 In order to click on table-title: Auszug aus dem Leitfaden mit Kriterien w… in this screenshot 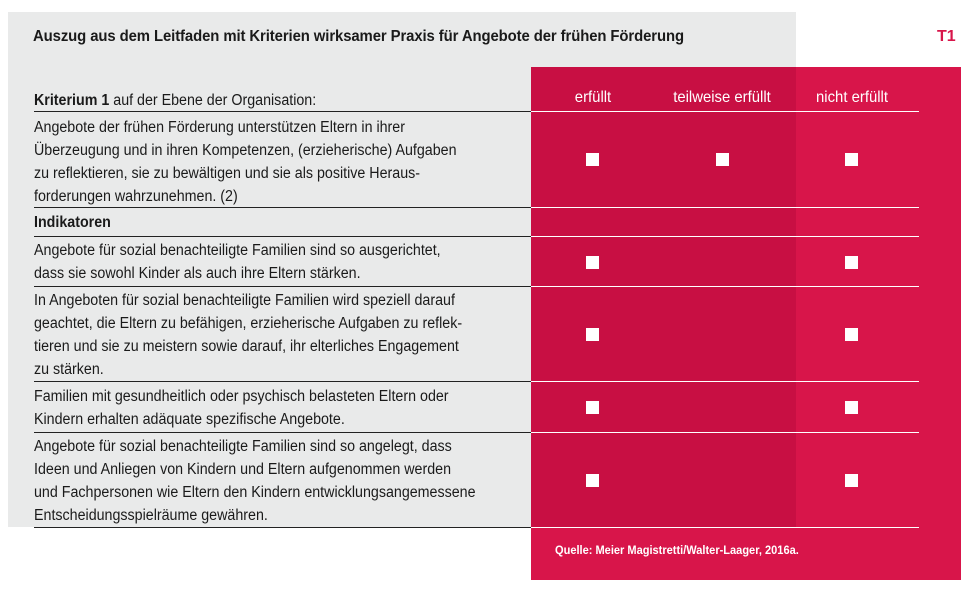, I will do `click(358, 36)`.